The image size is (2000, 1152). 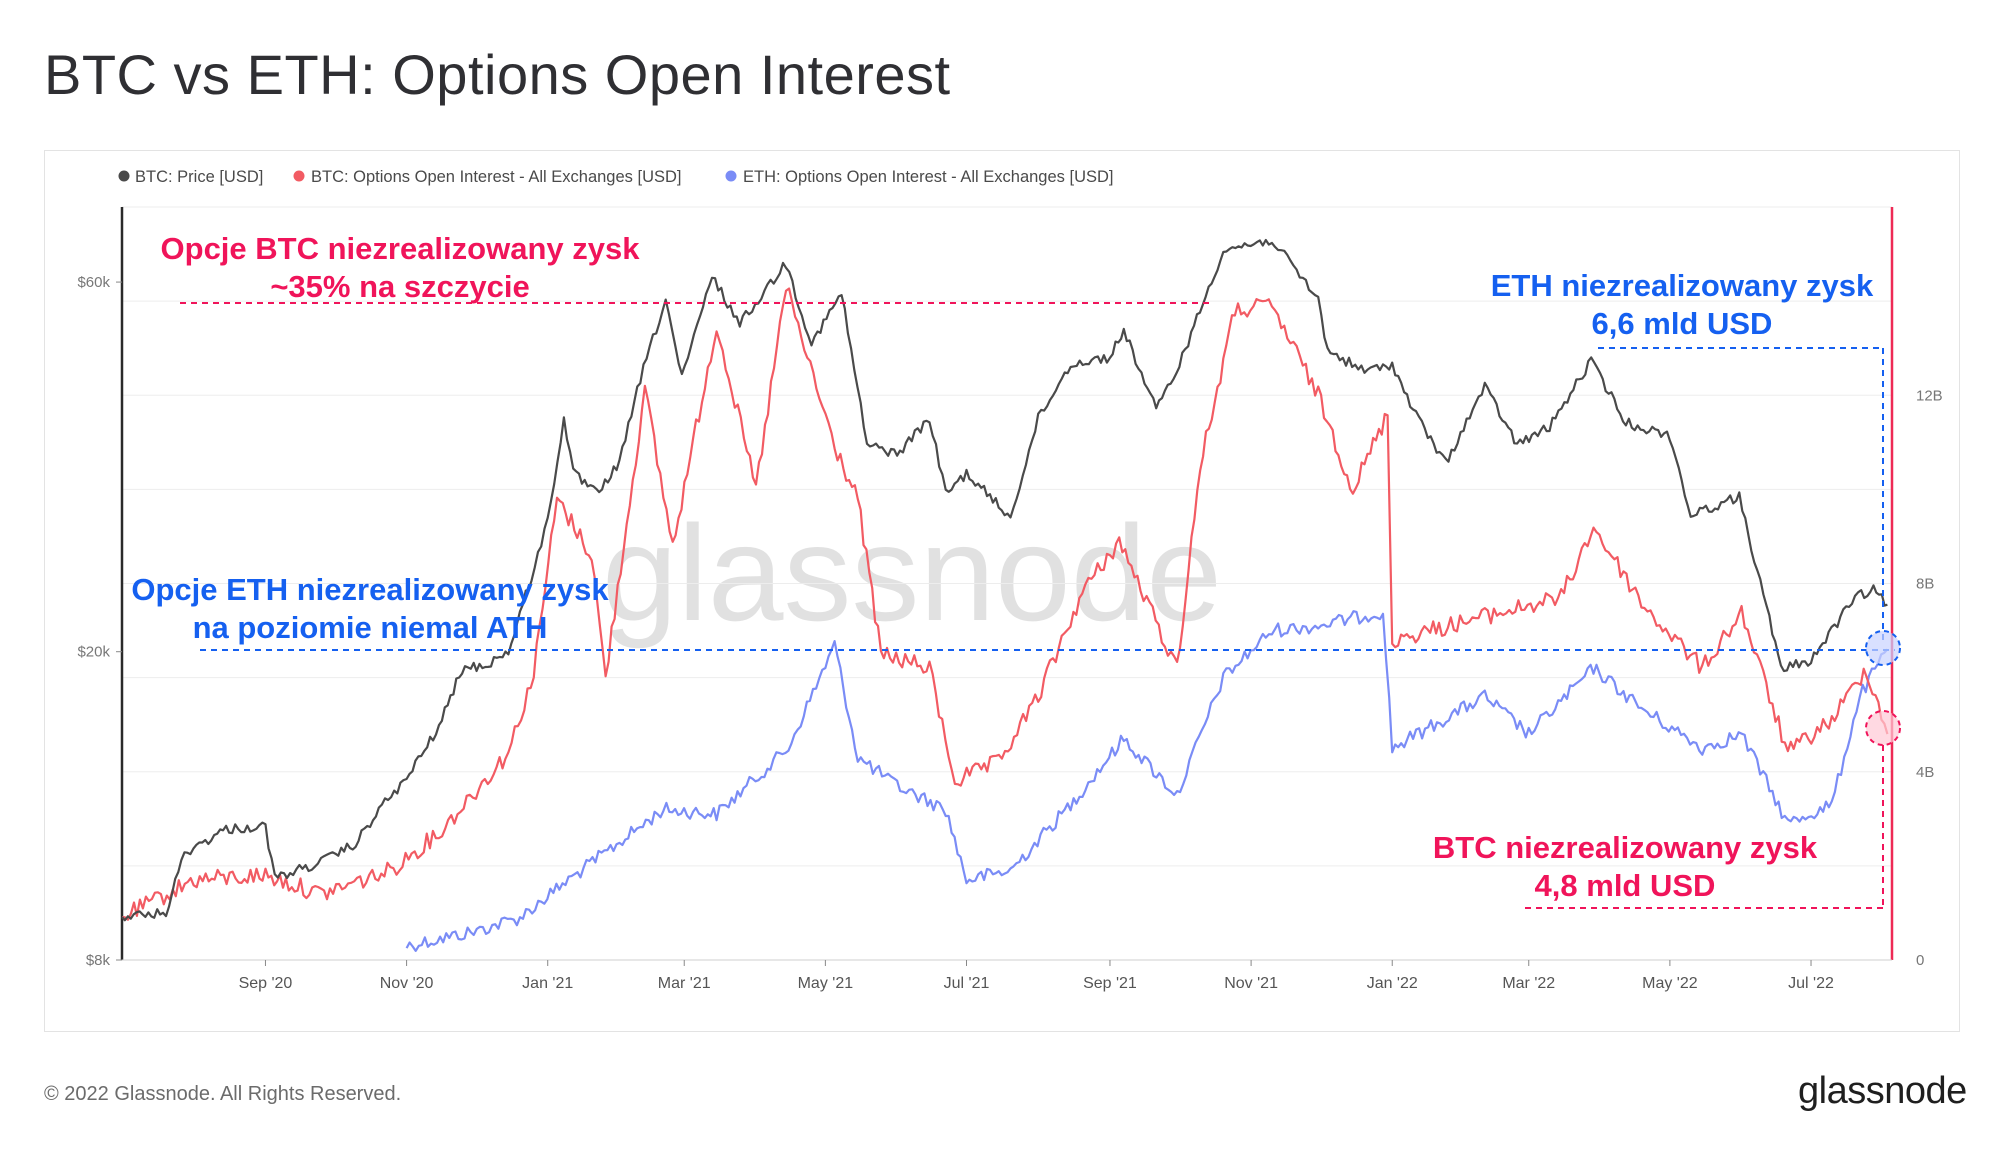 What do you see at coordinates (401, 248) in the screenshot?
I see `annotation-btc-peak-1: Opcje BTC niezrealizowany zysk` at bounding box center [401, 248].